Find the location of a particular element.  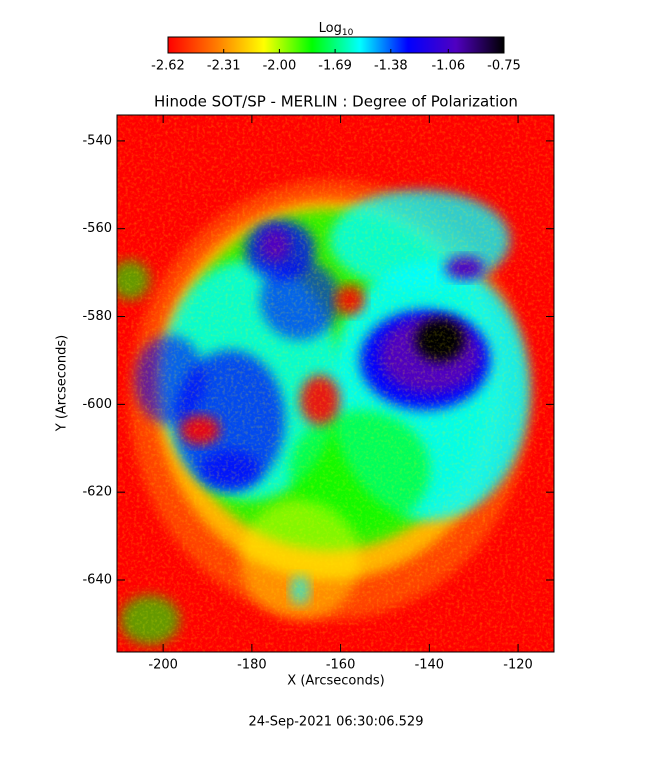

colorbar is located at coordinates (336, 45).